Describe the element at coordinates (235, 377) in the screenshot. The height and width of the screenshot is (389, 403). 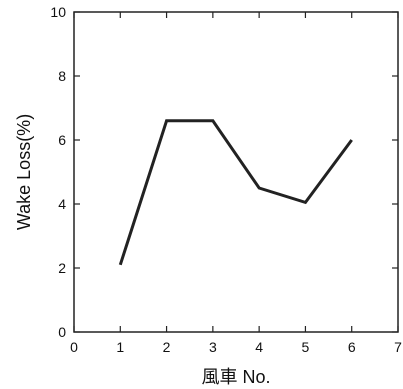
I see `x-axis-label: 風車 No.` at that location.